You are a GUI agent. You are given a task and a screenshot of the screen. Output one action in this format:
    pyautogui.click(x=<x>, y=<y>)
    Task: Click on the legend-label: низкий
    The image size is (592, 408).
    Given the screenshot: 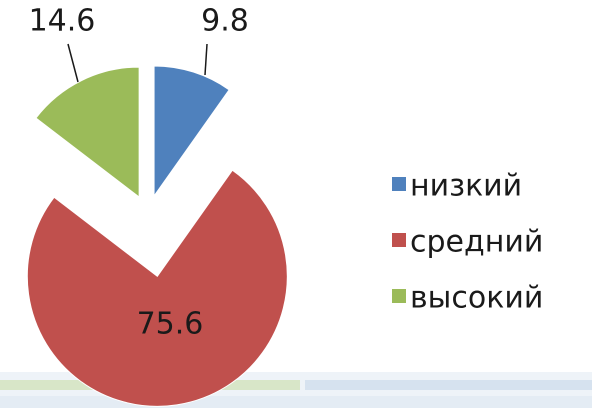 What is the action you would take?
    pyautogui.click(x=466, y=186)
    